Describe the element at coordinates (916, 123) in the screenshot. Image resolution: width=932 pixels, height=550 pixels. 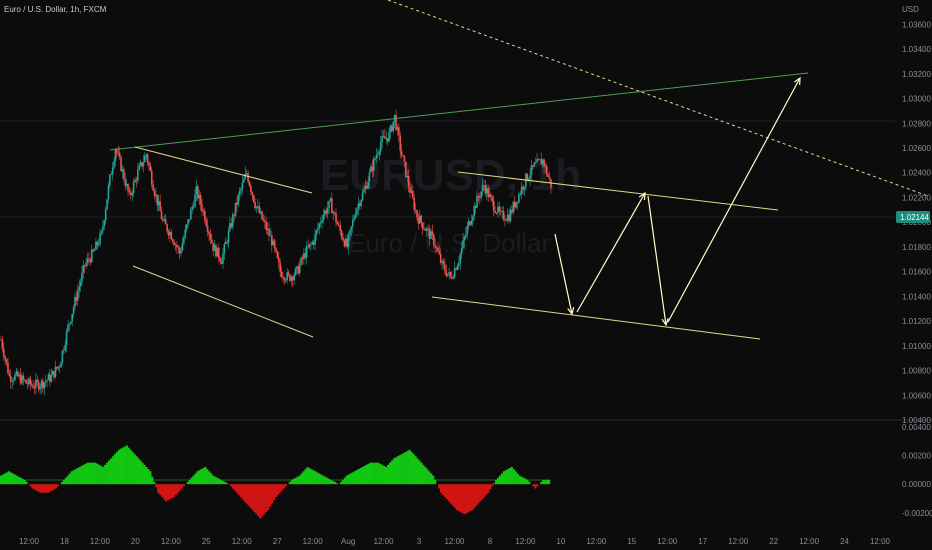
I see `price-tick-label: 1.02800` at that location.